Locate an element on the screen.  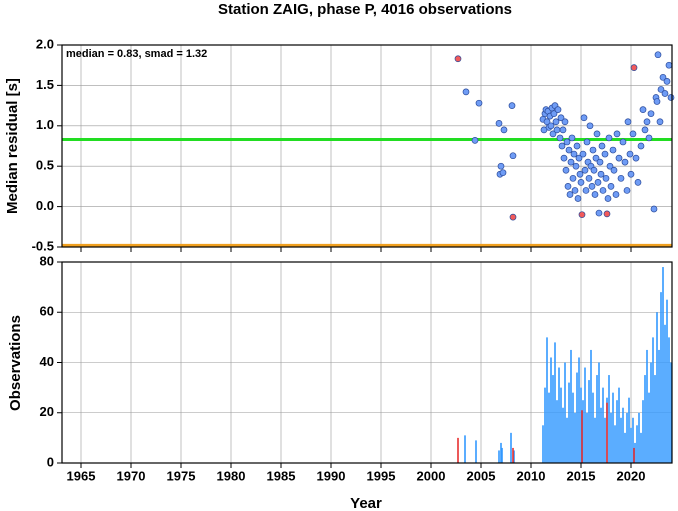
annotation: median = 0.83, smad = 1.32 is located at coordinates (136, 54).